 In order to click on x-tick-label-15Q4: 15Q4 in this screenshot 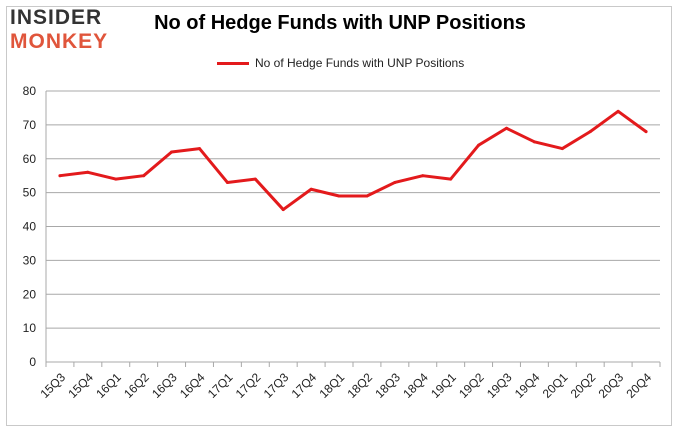, I will do `click(80, 385)`.